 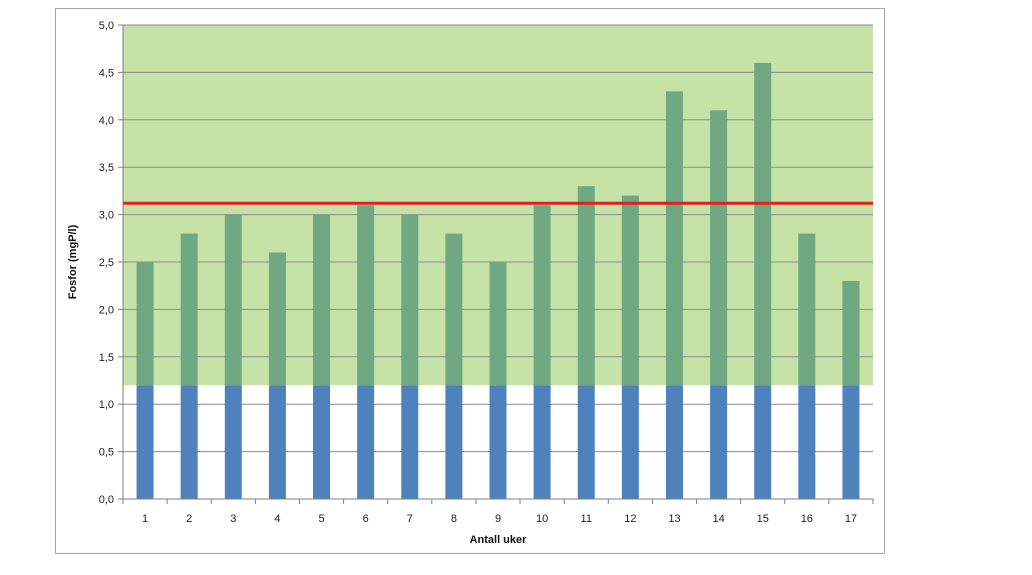 What do you see at coordinates (106, 358) in the screenshot?
I see `y-tick-label: 1,5` at bounding box center [106, 358].